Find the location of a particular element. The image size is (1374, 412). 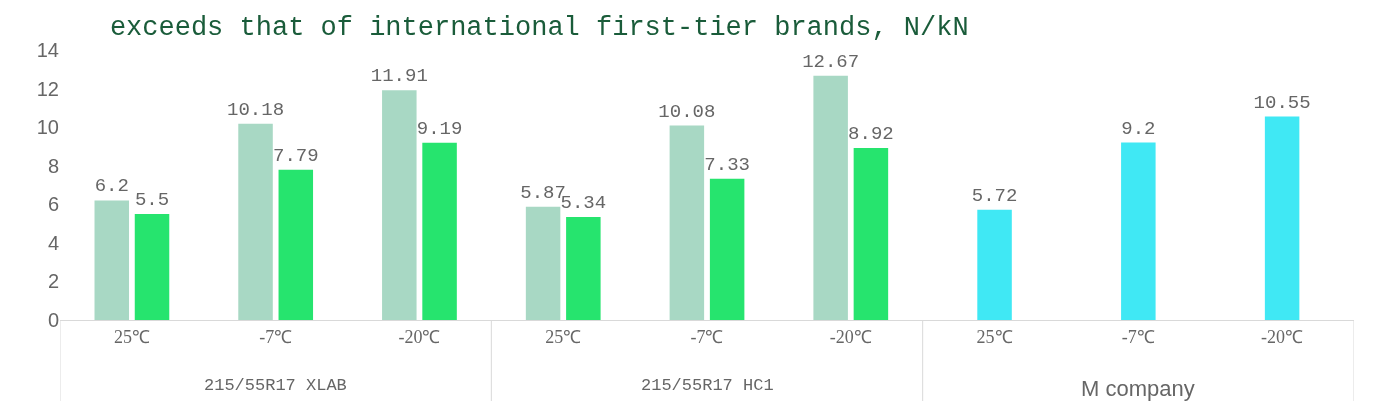

chart-title: exceeds that of international first-tier brands, N/kN is located at coordinates (539, 28).